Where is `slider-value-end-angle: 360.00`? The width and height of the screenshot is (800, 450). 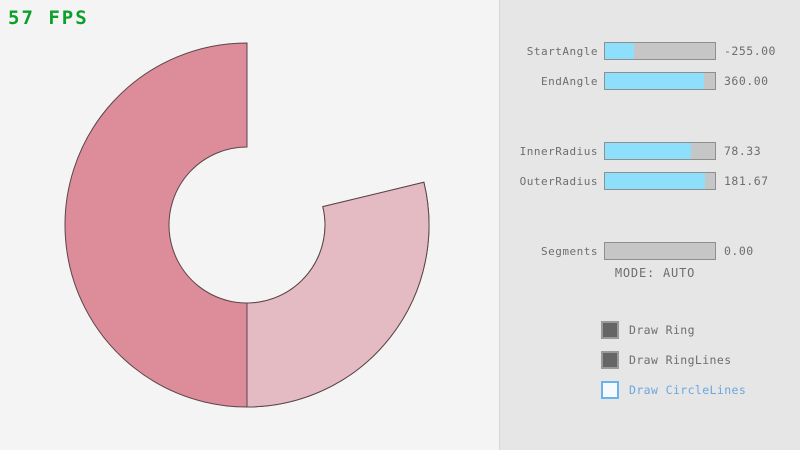 slider-value-end-angle: 360.00 is located at coordinates (746, 81).